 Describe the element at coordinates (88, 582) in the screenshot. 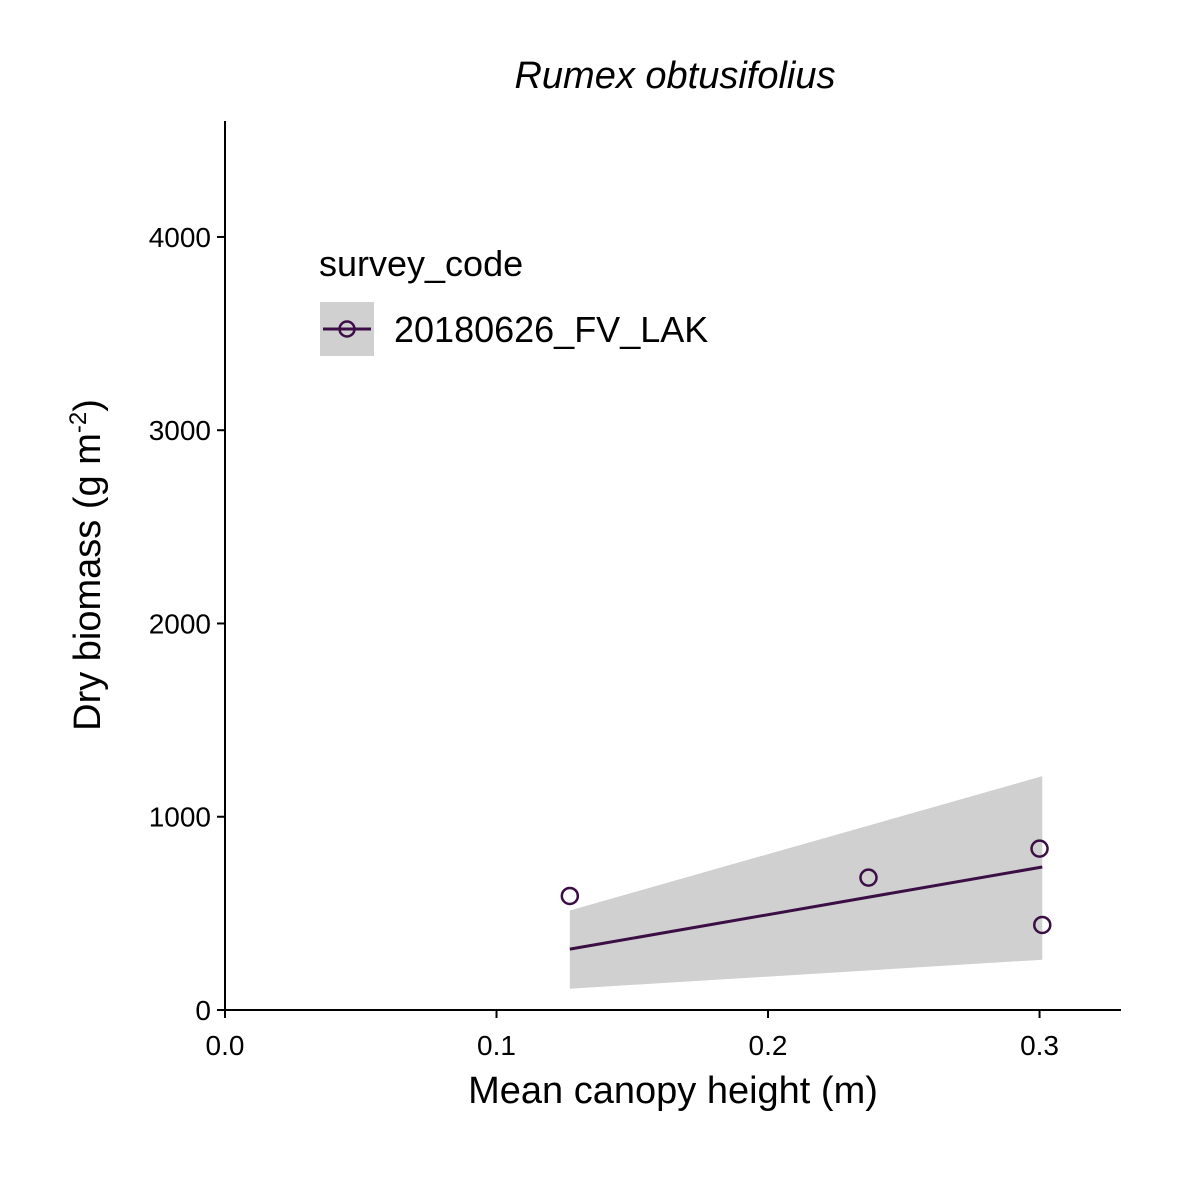

I see `y-axis-title-main: Dry biomass (g m` at that location.